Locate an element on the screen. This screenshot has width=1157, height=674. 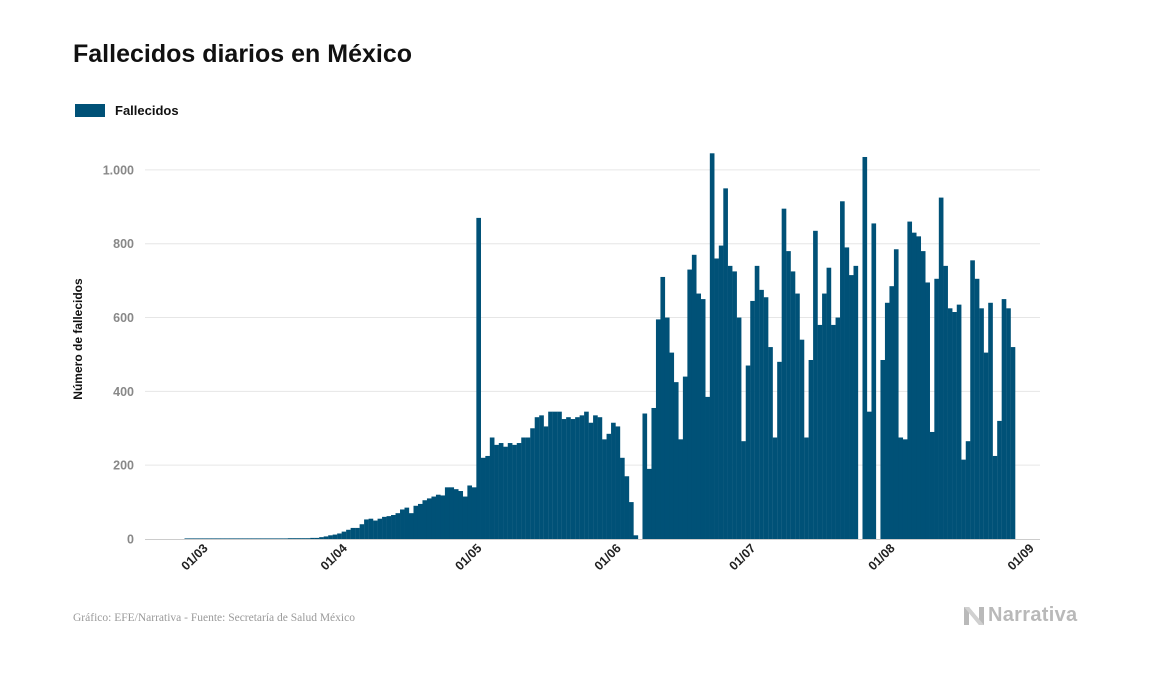
brand-name: Narrativa is located at coordinates (1033, 615).